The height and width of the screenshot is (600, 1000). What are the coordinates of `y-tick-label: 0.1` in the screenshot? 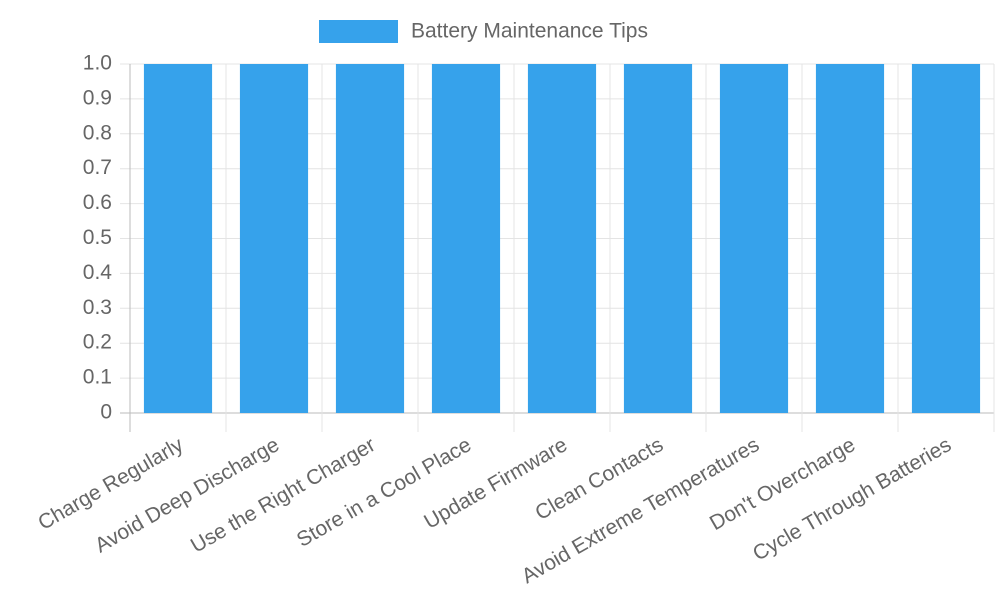 It's located at (97, 377).